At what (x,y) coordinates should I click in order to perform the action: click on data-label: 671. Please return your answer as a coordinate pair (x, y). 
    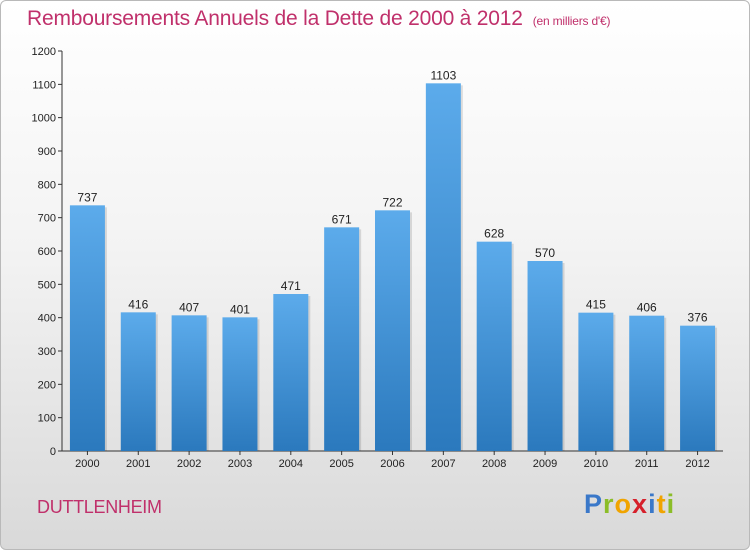
    Looking at the image, I should click on (342, 219).